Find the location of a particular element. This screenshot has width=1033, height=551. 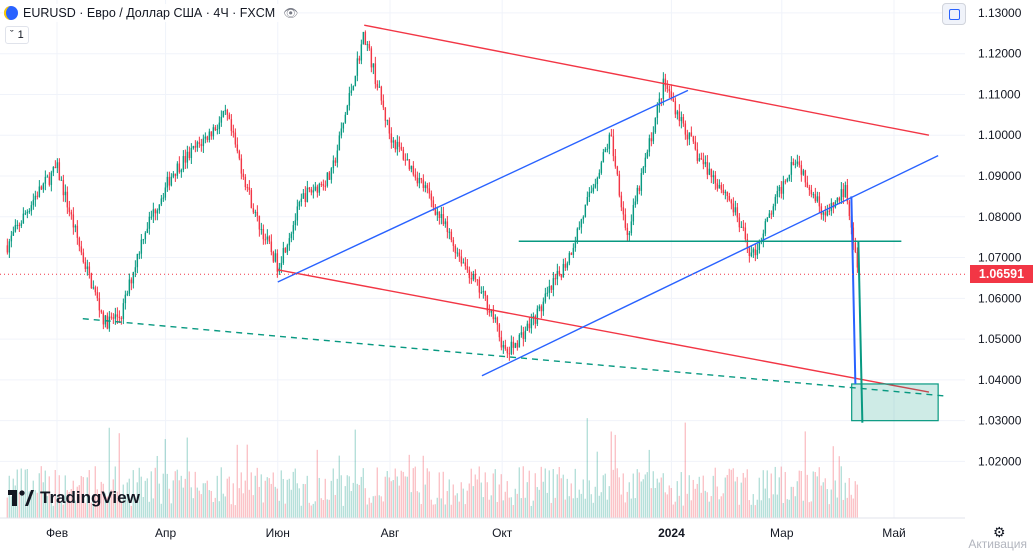

settings-gear-icon: ⚙ is located at coordinates (999, 532).